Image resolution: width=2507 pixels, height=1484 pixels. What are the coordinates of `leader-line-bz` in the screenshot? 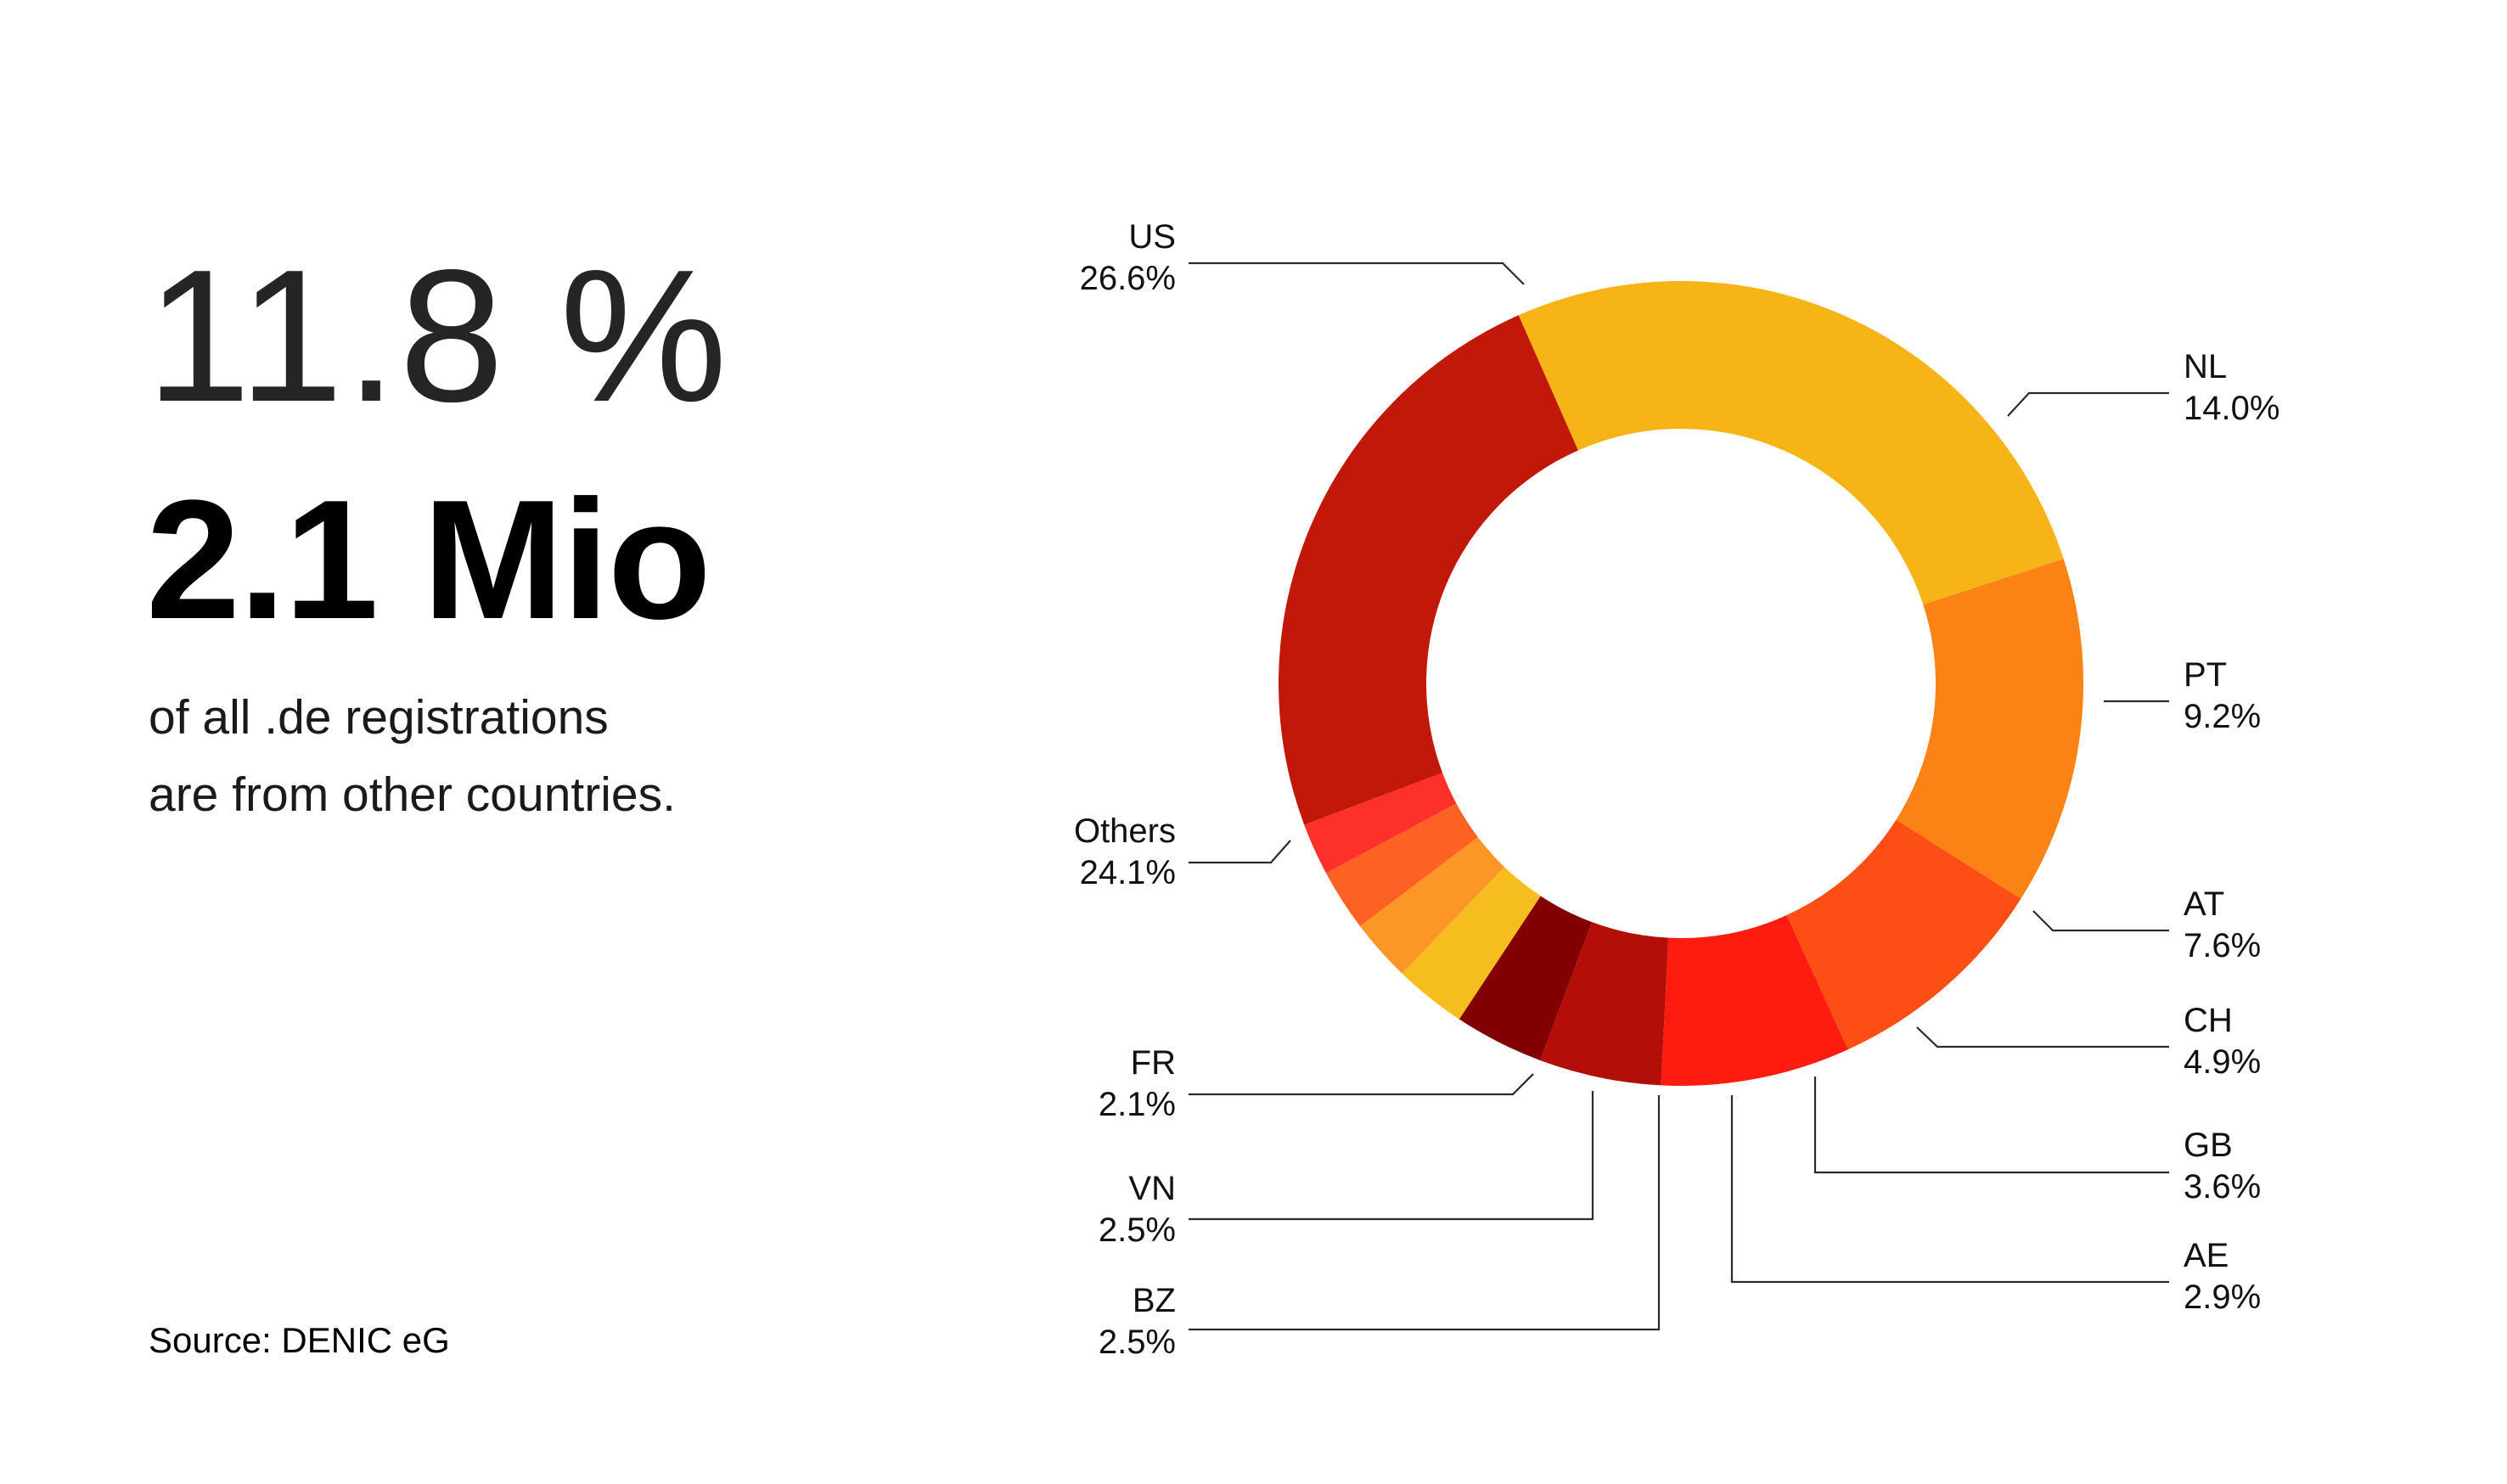 It's located at (1425, 1213).